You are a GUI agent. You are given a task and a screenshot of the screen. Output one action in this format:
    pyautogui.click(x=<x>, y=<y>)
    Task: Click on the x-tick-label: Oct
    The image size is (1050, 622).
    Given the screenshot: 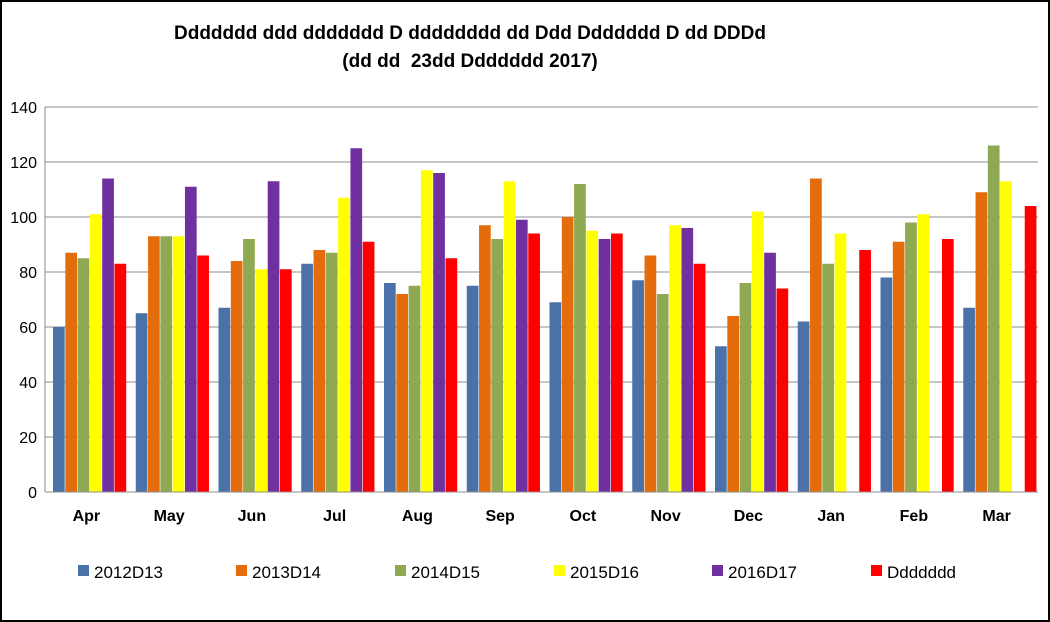 What is the action you would take?
    pyautogui.click(x=583, y=516)
    